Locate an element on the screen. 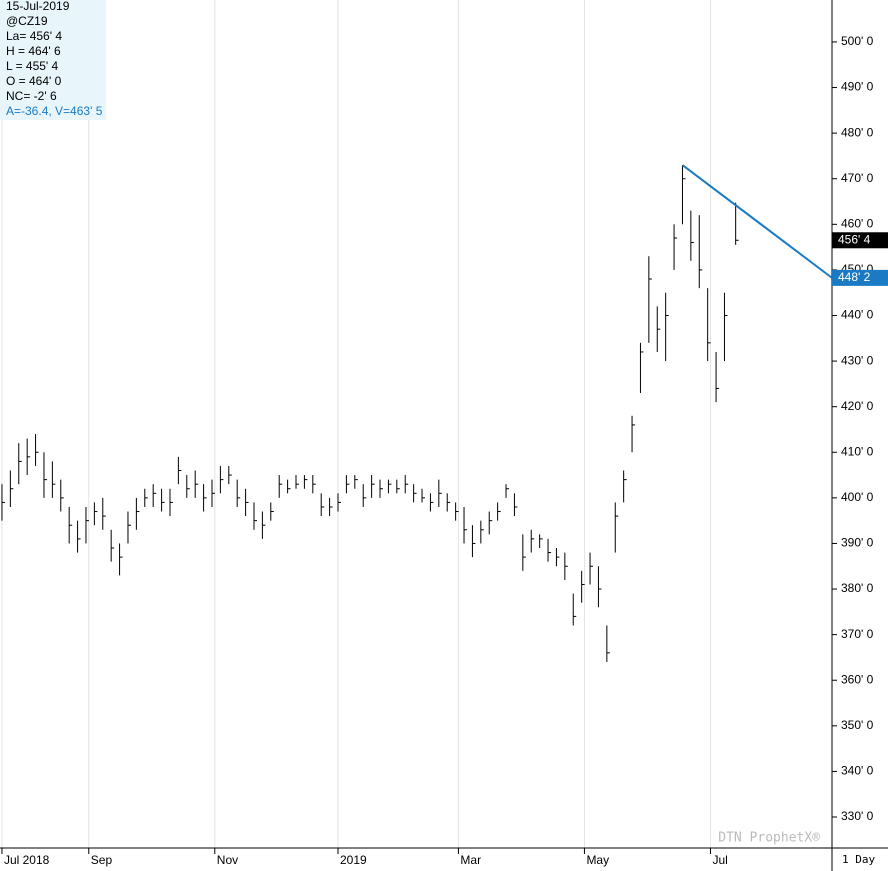  y-tick-label: 460' 0 is located at coordinates (857, 223).